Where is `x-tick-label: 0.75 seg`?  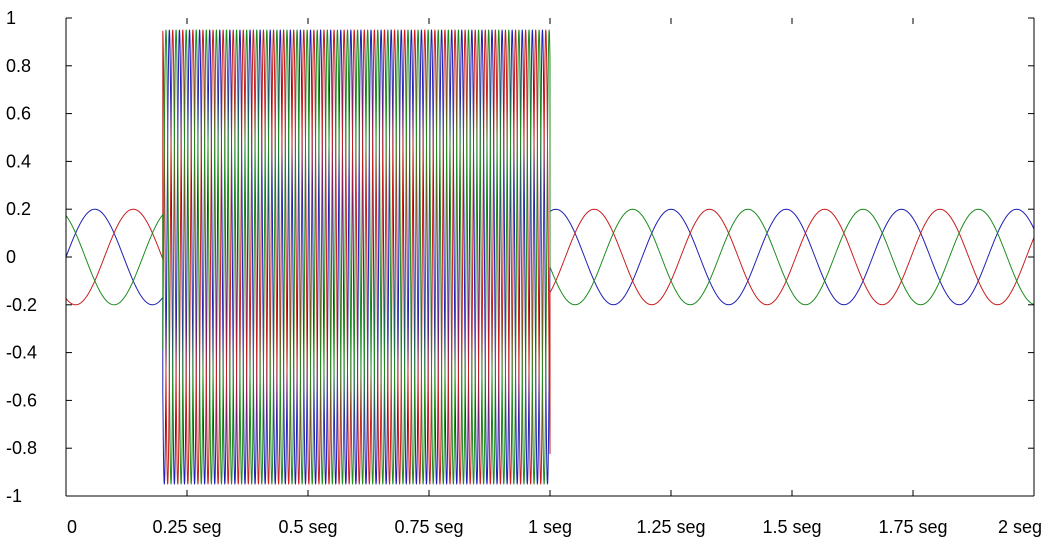
x-tick-label: 0.75 seg is located at coordinates (428, 527).